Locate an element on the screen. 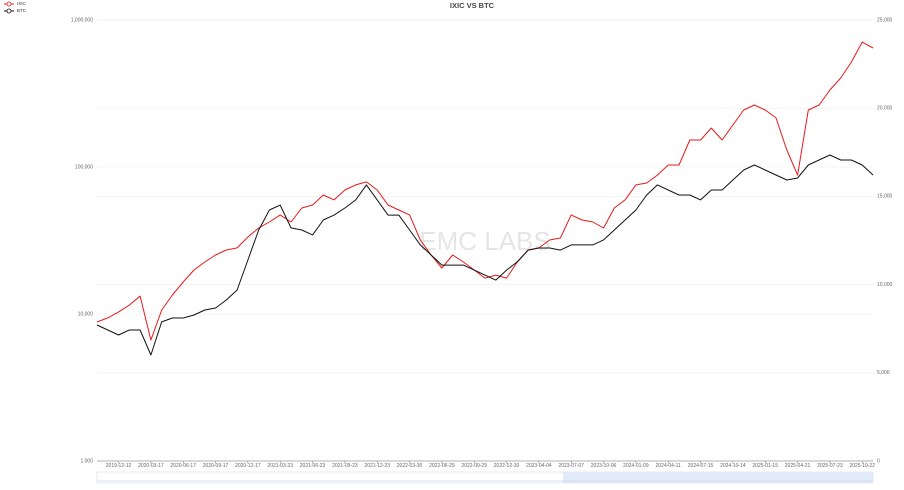  x-tick-label: 2022-06-29 is located at coordinates (442, 466).